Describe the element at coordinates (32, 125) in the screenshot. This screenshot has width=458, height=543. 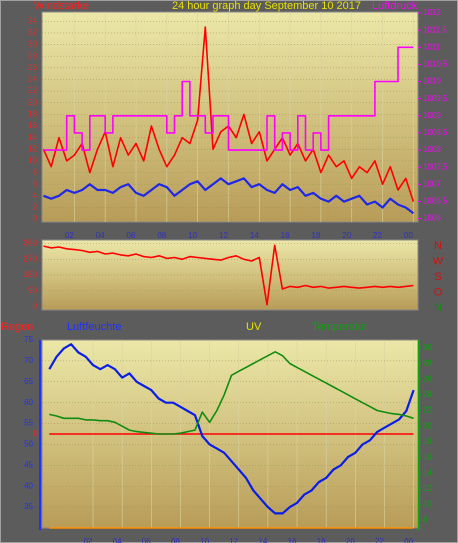
I see `y-tick-label: 16` at that location.